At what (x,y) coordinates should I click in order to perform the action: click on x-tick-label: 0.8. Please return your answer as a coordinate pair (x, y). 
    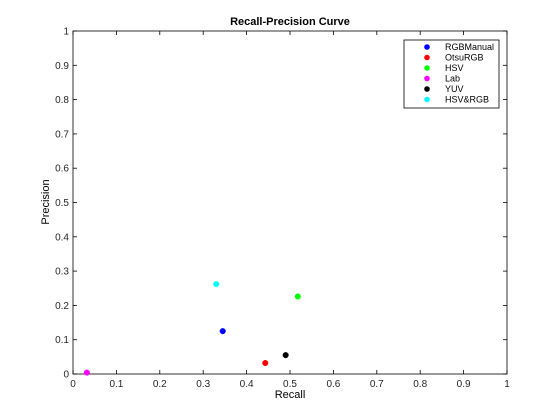
    Looking at the image, I should click on (420, 384).